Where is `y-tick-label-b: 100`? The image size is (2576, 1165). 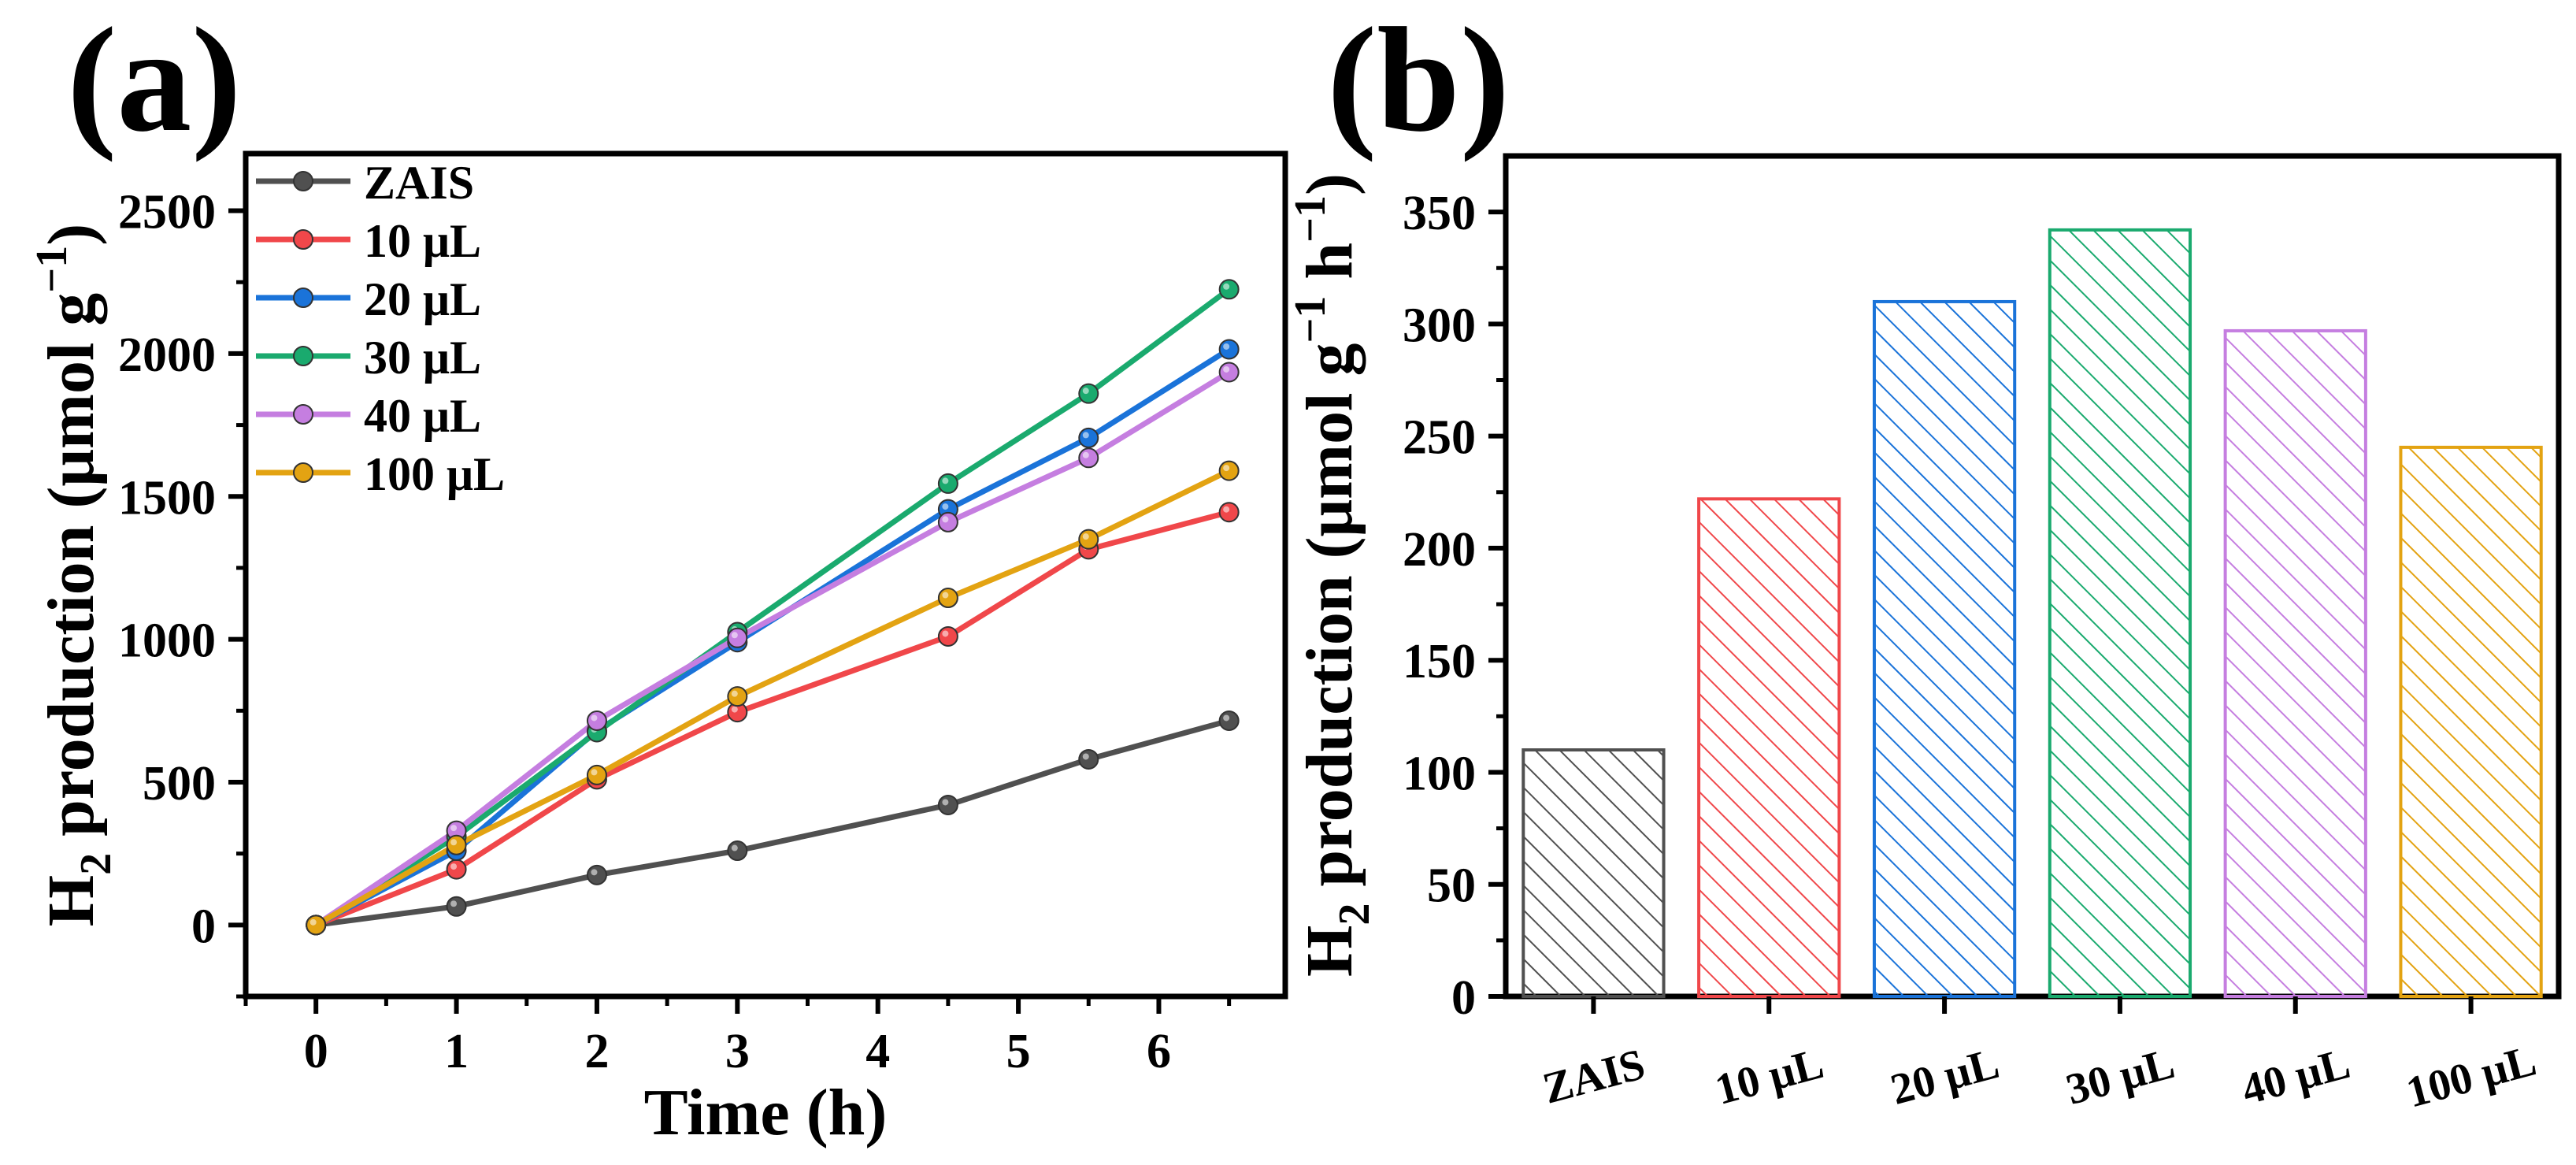
y-tick-label-b: 100 is located at coordinates (1439, 773).